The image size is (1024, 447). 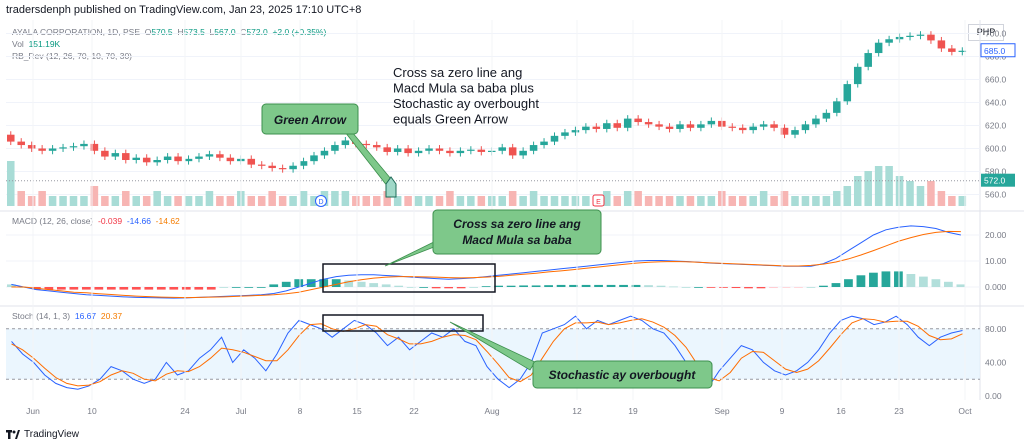 I want to click on earnings-marker-label: E, so click(x=598, y=202).